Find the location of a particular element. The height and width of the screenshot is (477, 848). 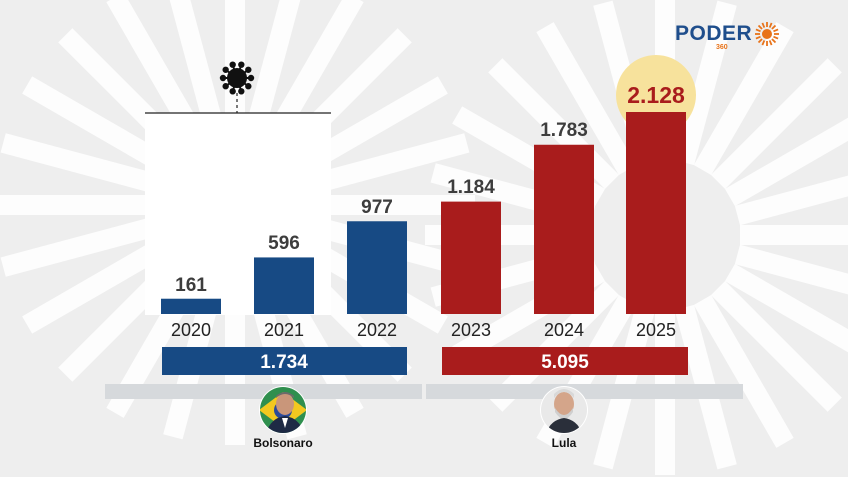

logo-subtext: 360 is located at coordinates (722, 47).